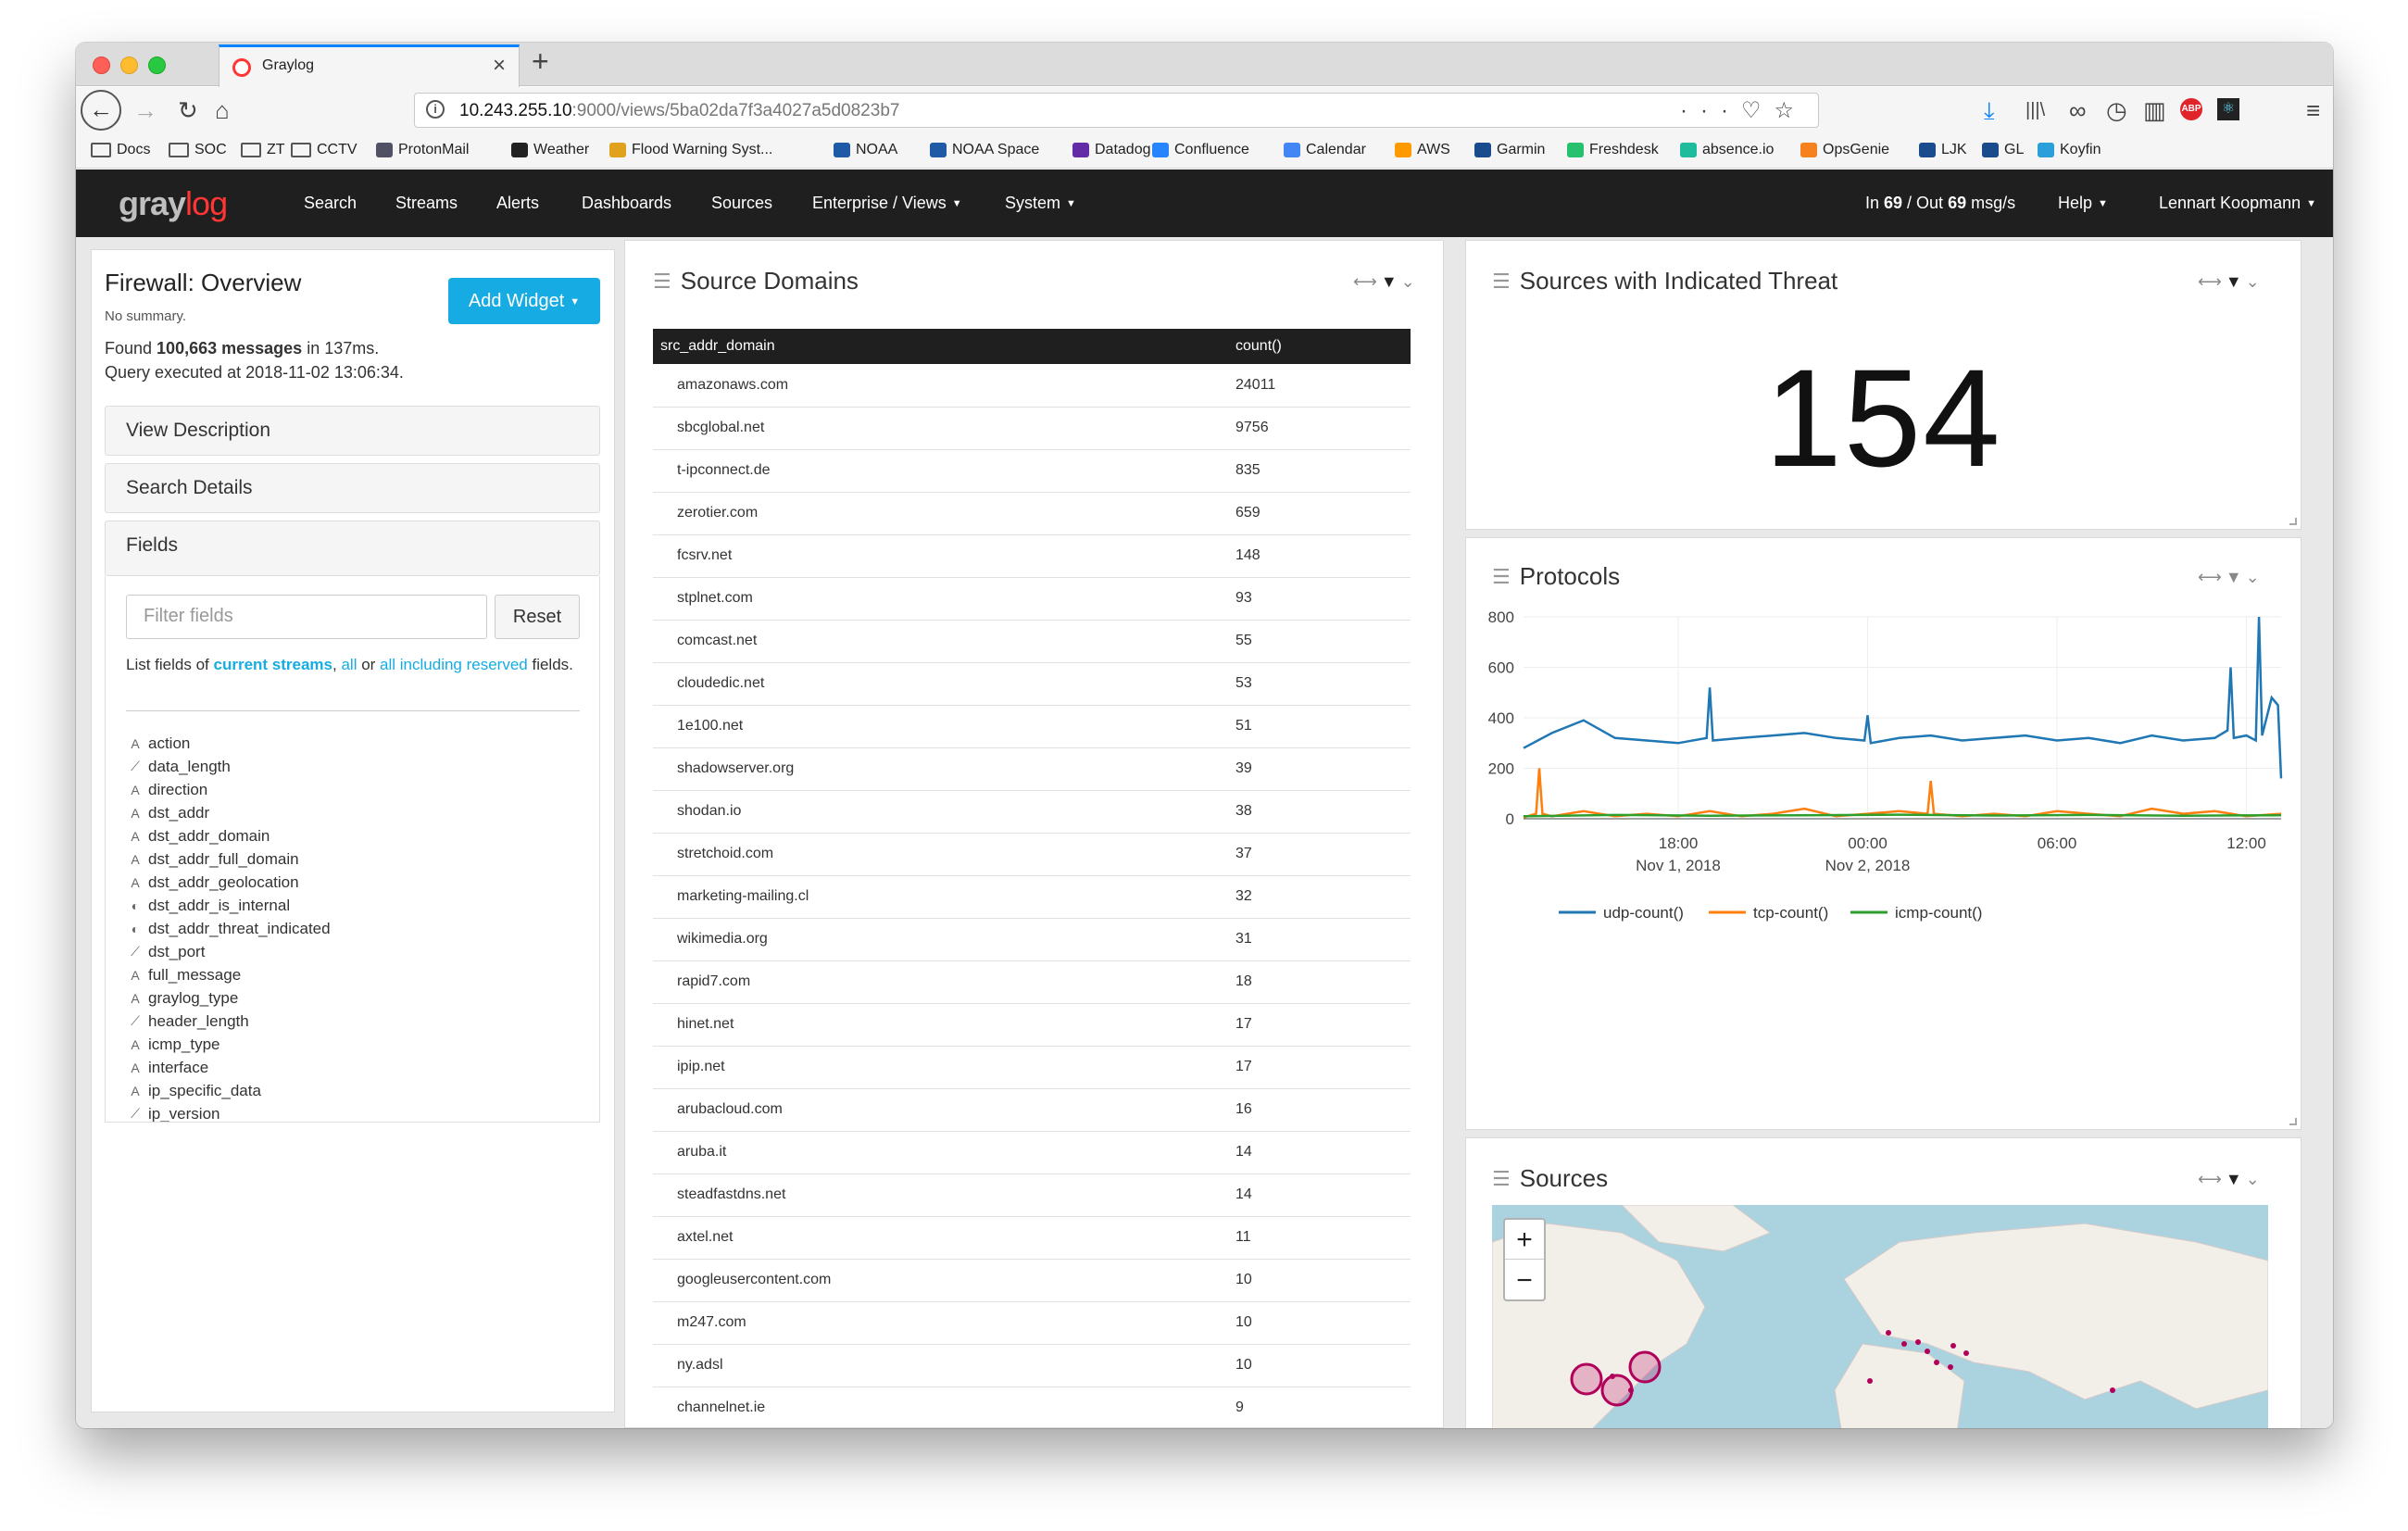 Image resolution: width=2408 pixels, height=1531 pixels. Describe the element at coordinates (1032, 940) in the screenshot. I see `table-row: wikimedia.org 31` at that location.